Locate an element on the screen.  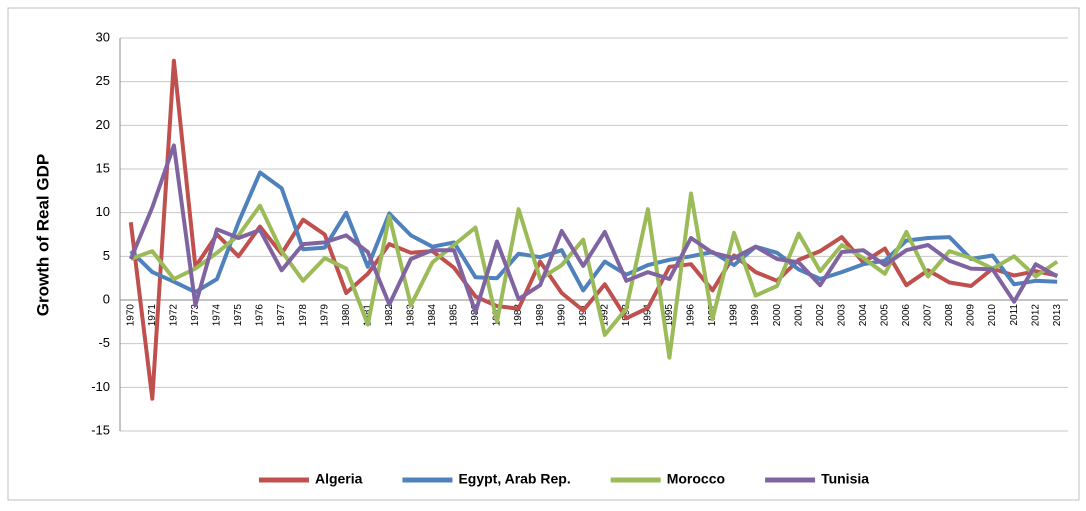
x-tick-label: 1972 is located at coordinates (174, 315).